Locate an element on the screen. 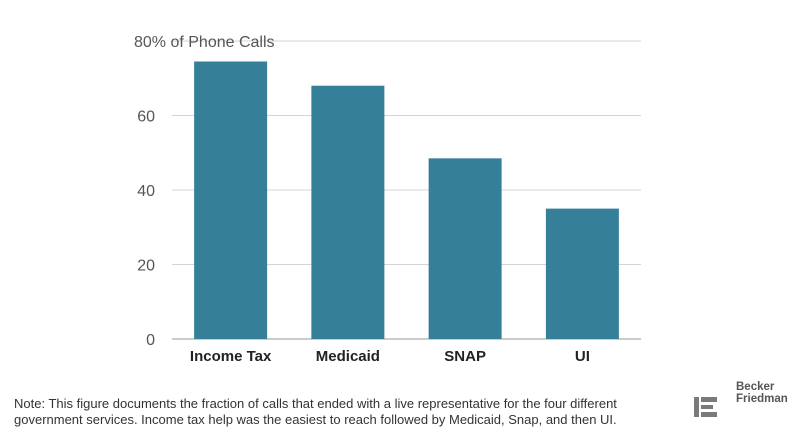  bfi-logo-icon is located at coordinates (705, 407).